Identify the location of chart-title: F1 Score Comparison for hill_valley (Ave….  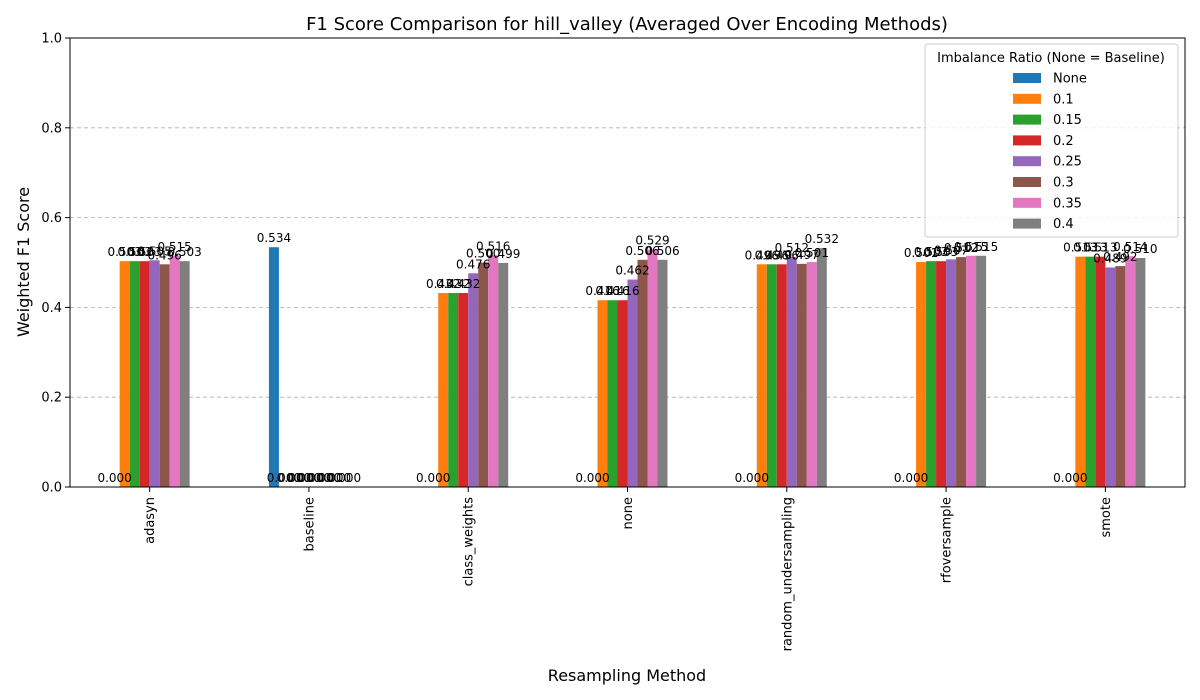
(627, 24).